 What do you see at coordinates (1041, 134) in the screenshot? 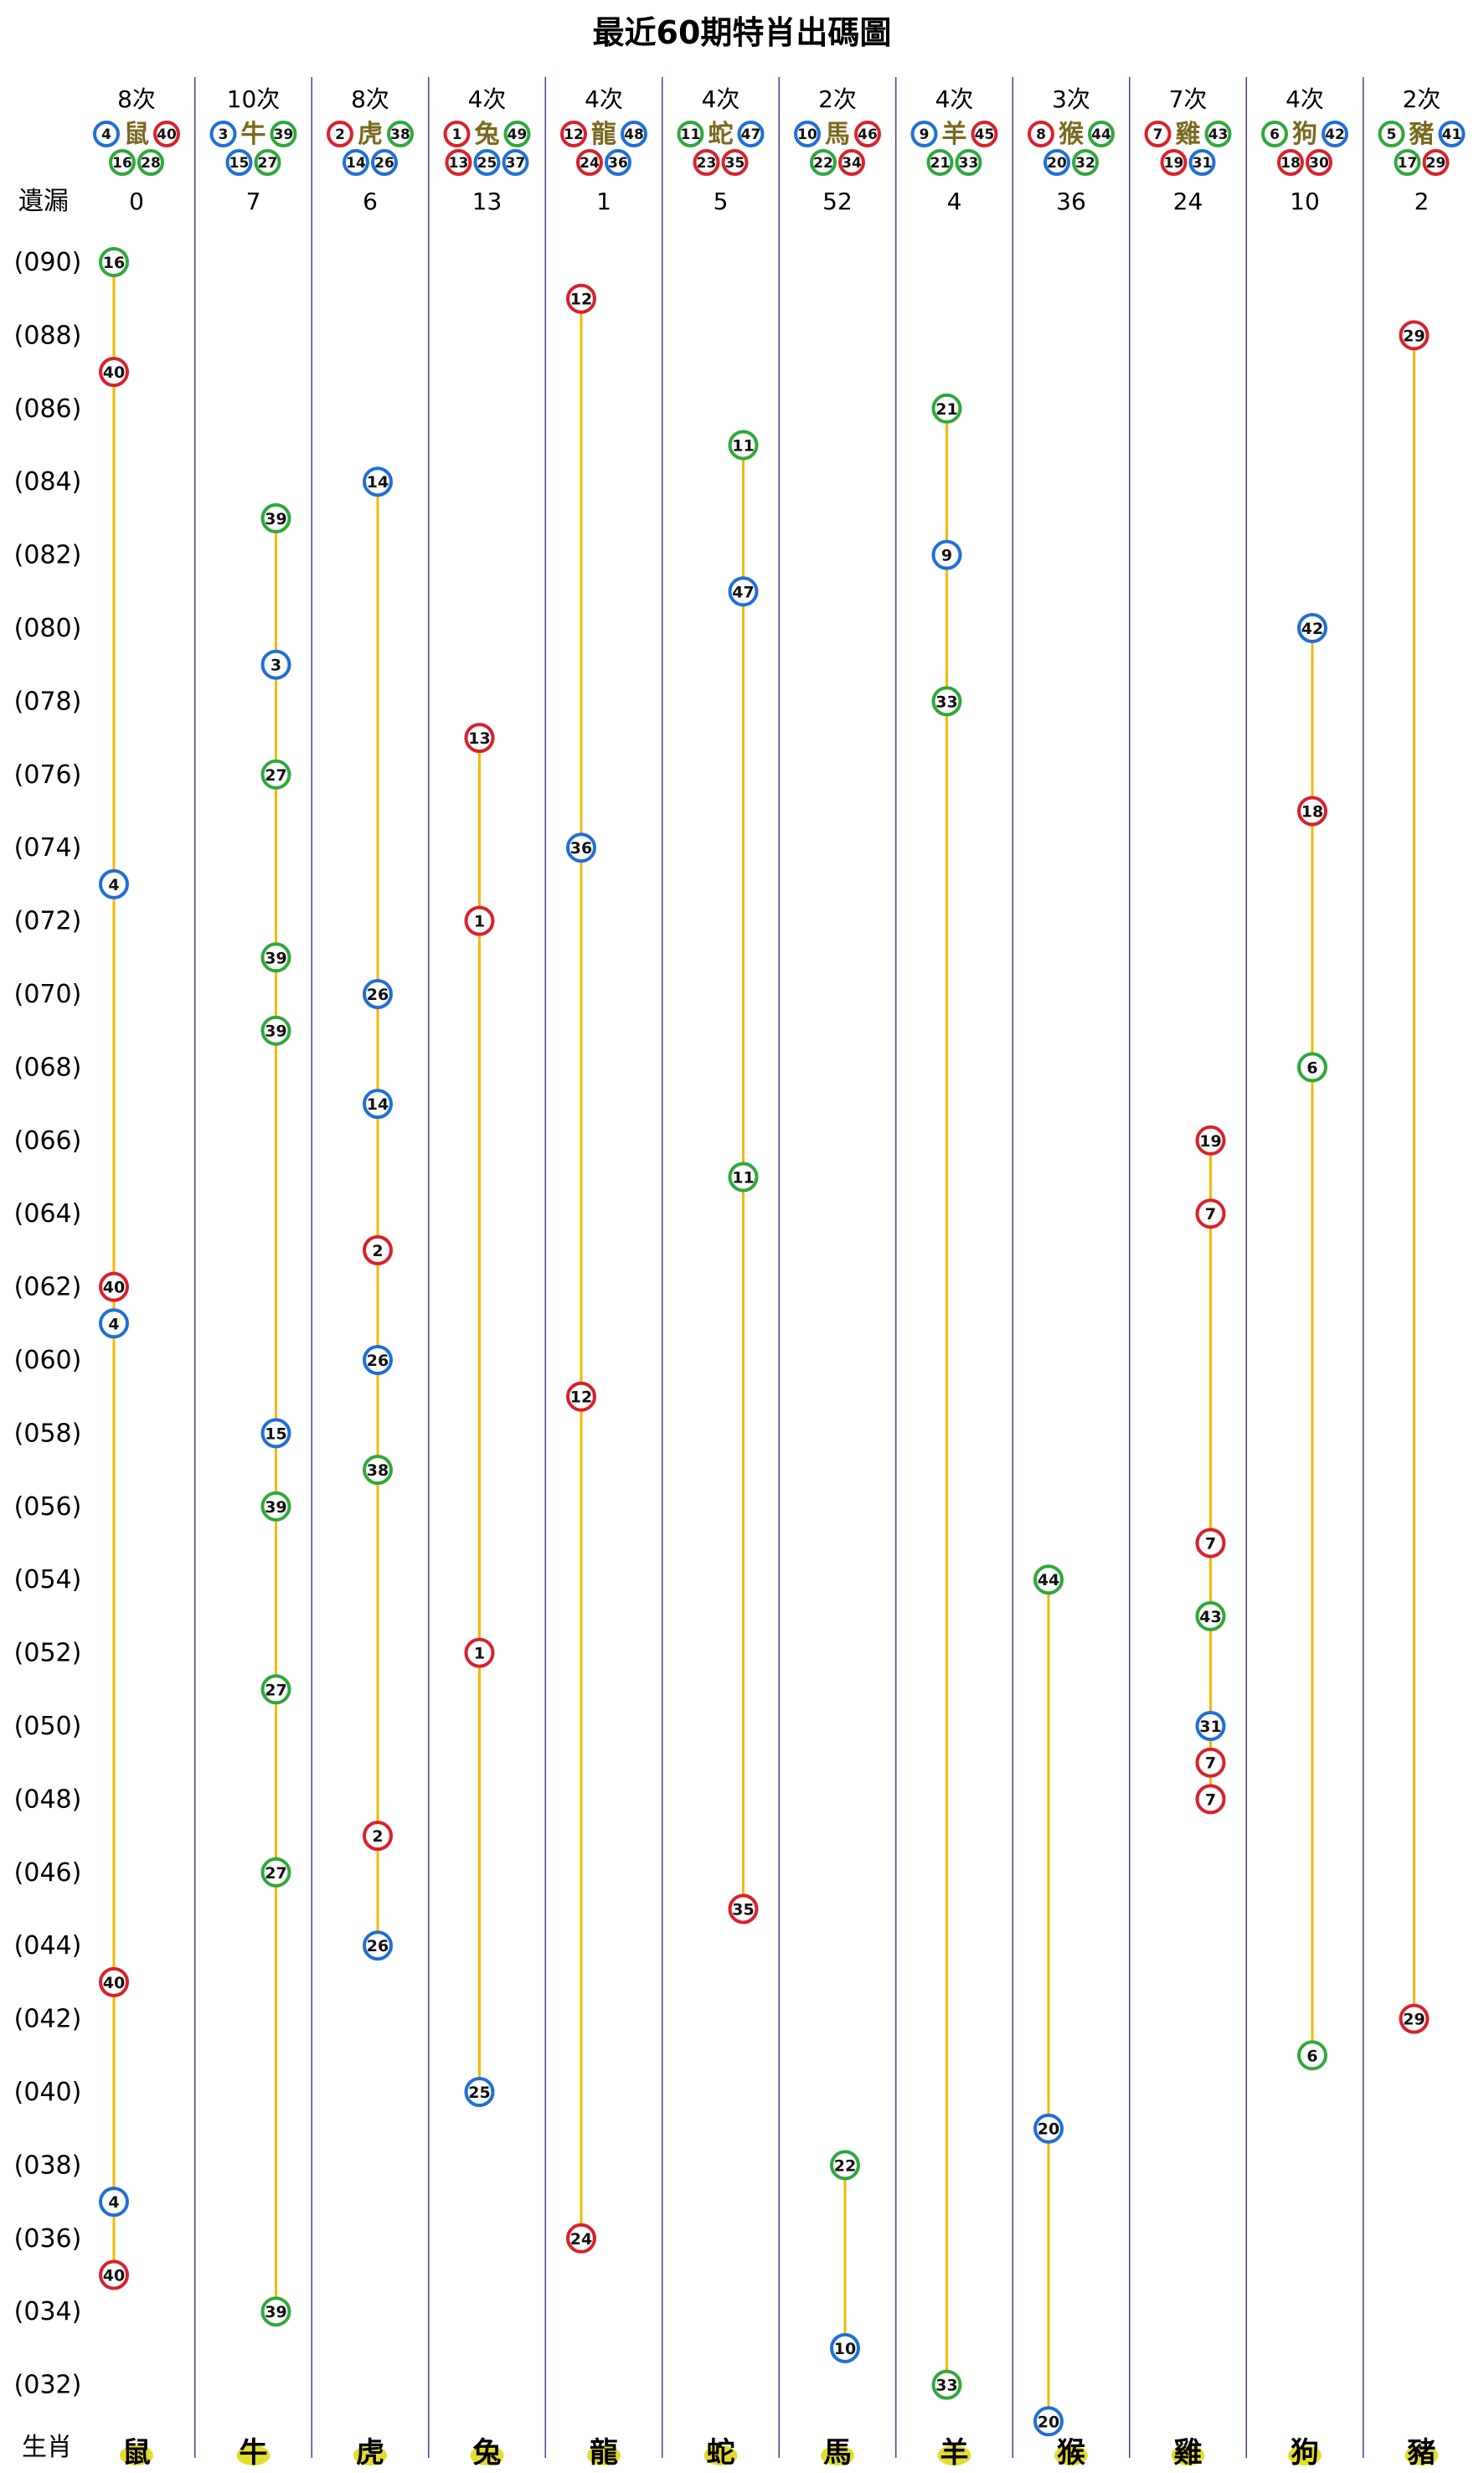
I see `header-number-label: 8` at bounding box center [1041, 134].